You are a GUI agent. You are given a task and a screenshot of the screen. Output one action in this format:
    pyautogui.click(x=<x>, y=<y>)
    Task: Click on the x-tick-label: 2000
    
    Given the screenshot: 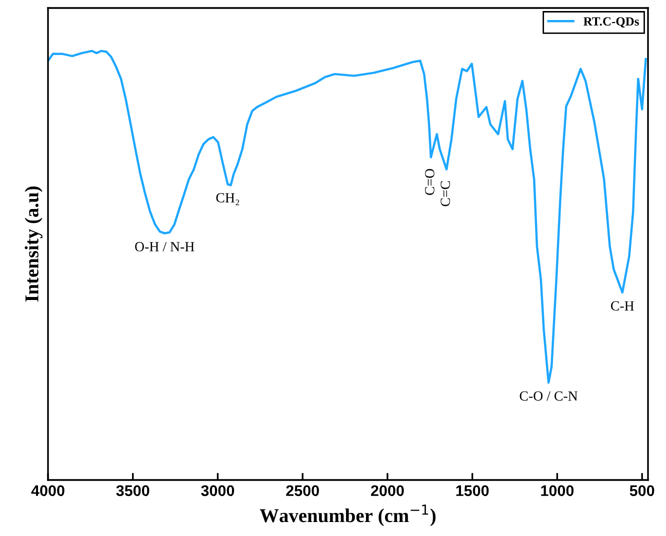 What is the action you would take?
    pyautogui.click(x=387, y=490)
    